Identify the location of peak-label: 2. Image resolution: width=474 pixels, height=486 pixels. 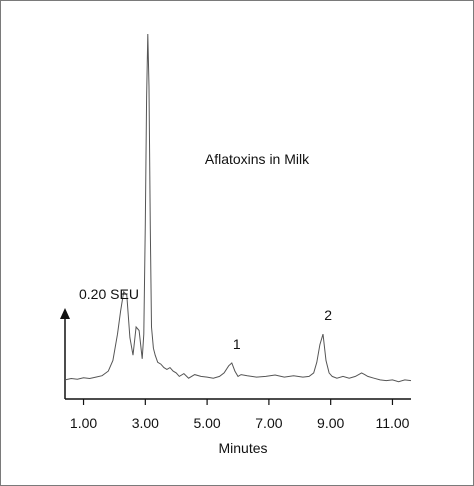
(328, 315).